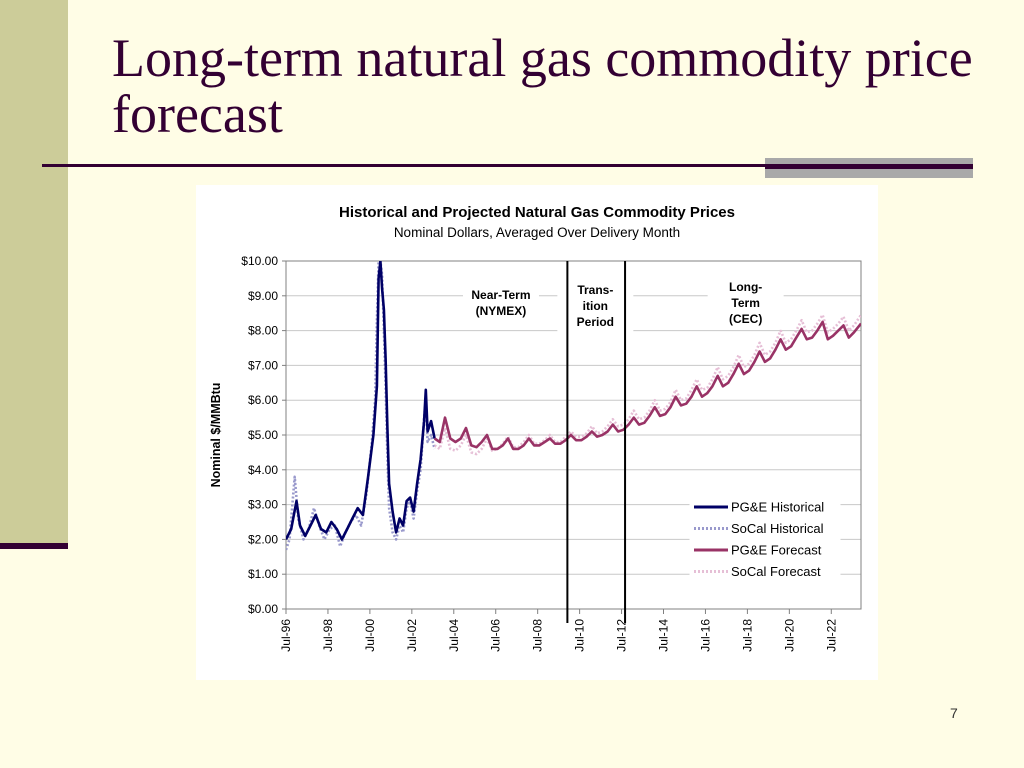 This screenshot has height=768, width=1024. I want to click on title-rule-accent-line, so click(869, 167).